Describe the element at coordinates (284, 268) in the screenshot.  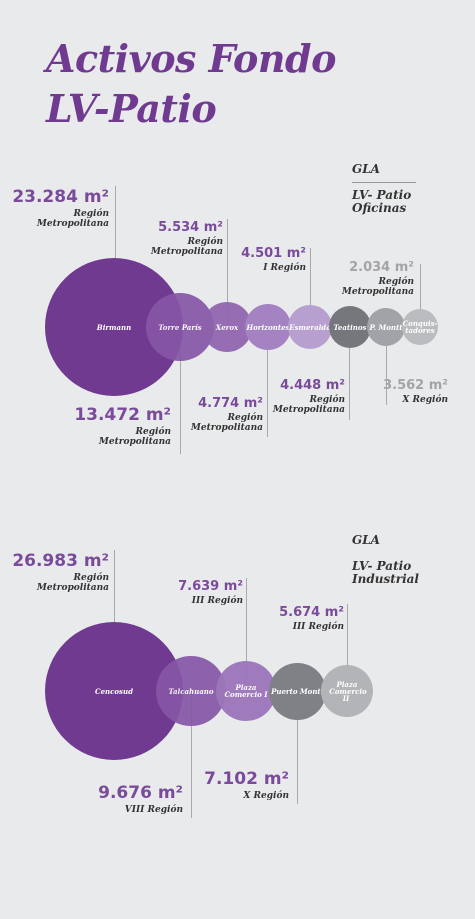
I see `region-line1: I Región` at that location.